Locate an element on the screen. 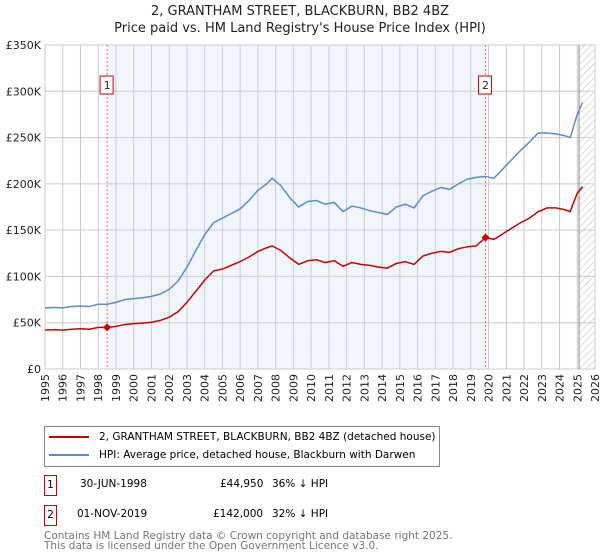 This screenshot has width=600, height=560. sale-label: 1 is located at coordinates (107, 85).